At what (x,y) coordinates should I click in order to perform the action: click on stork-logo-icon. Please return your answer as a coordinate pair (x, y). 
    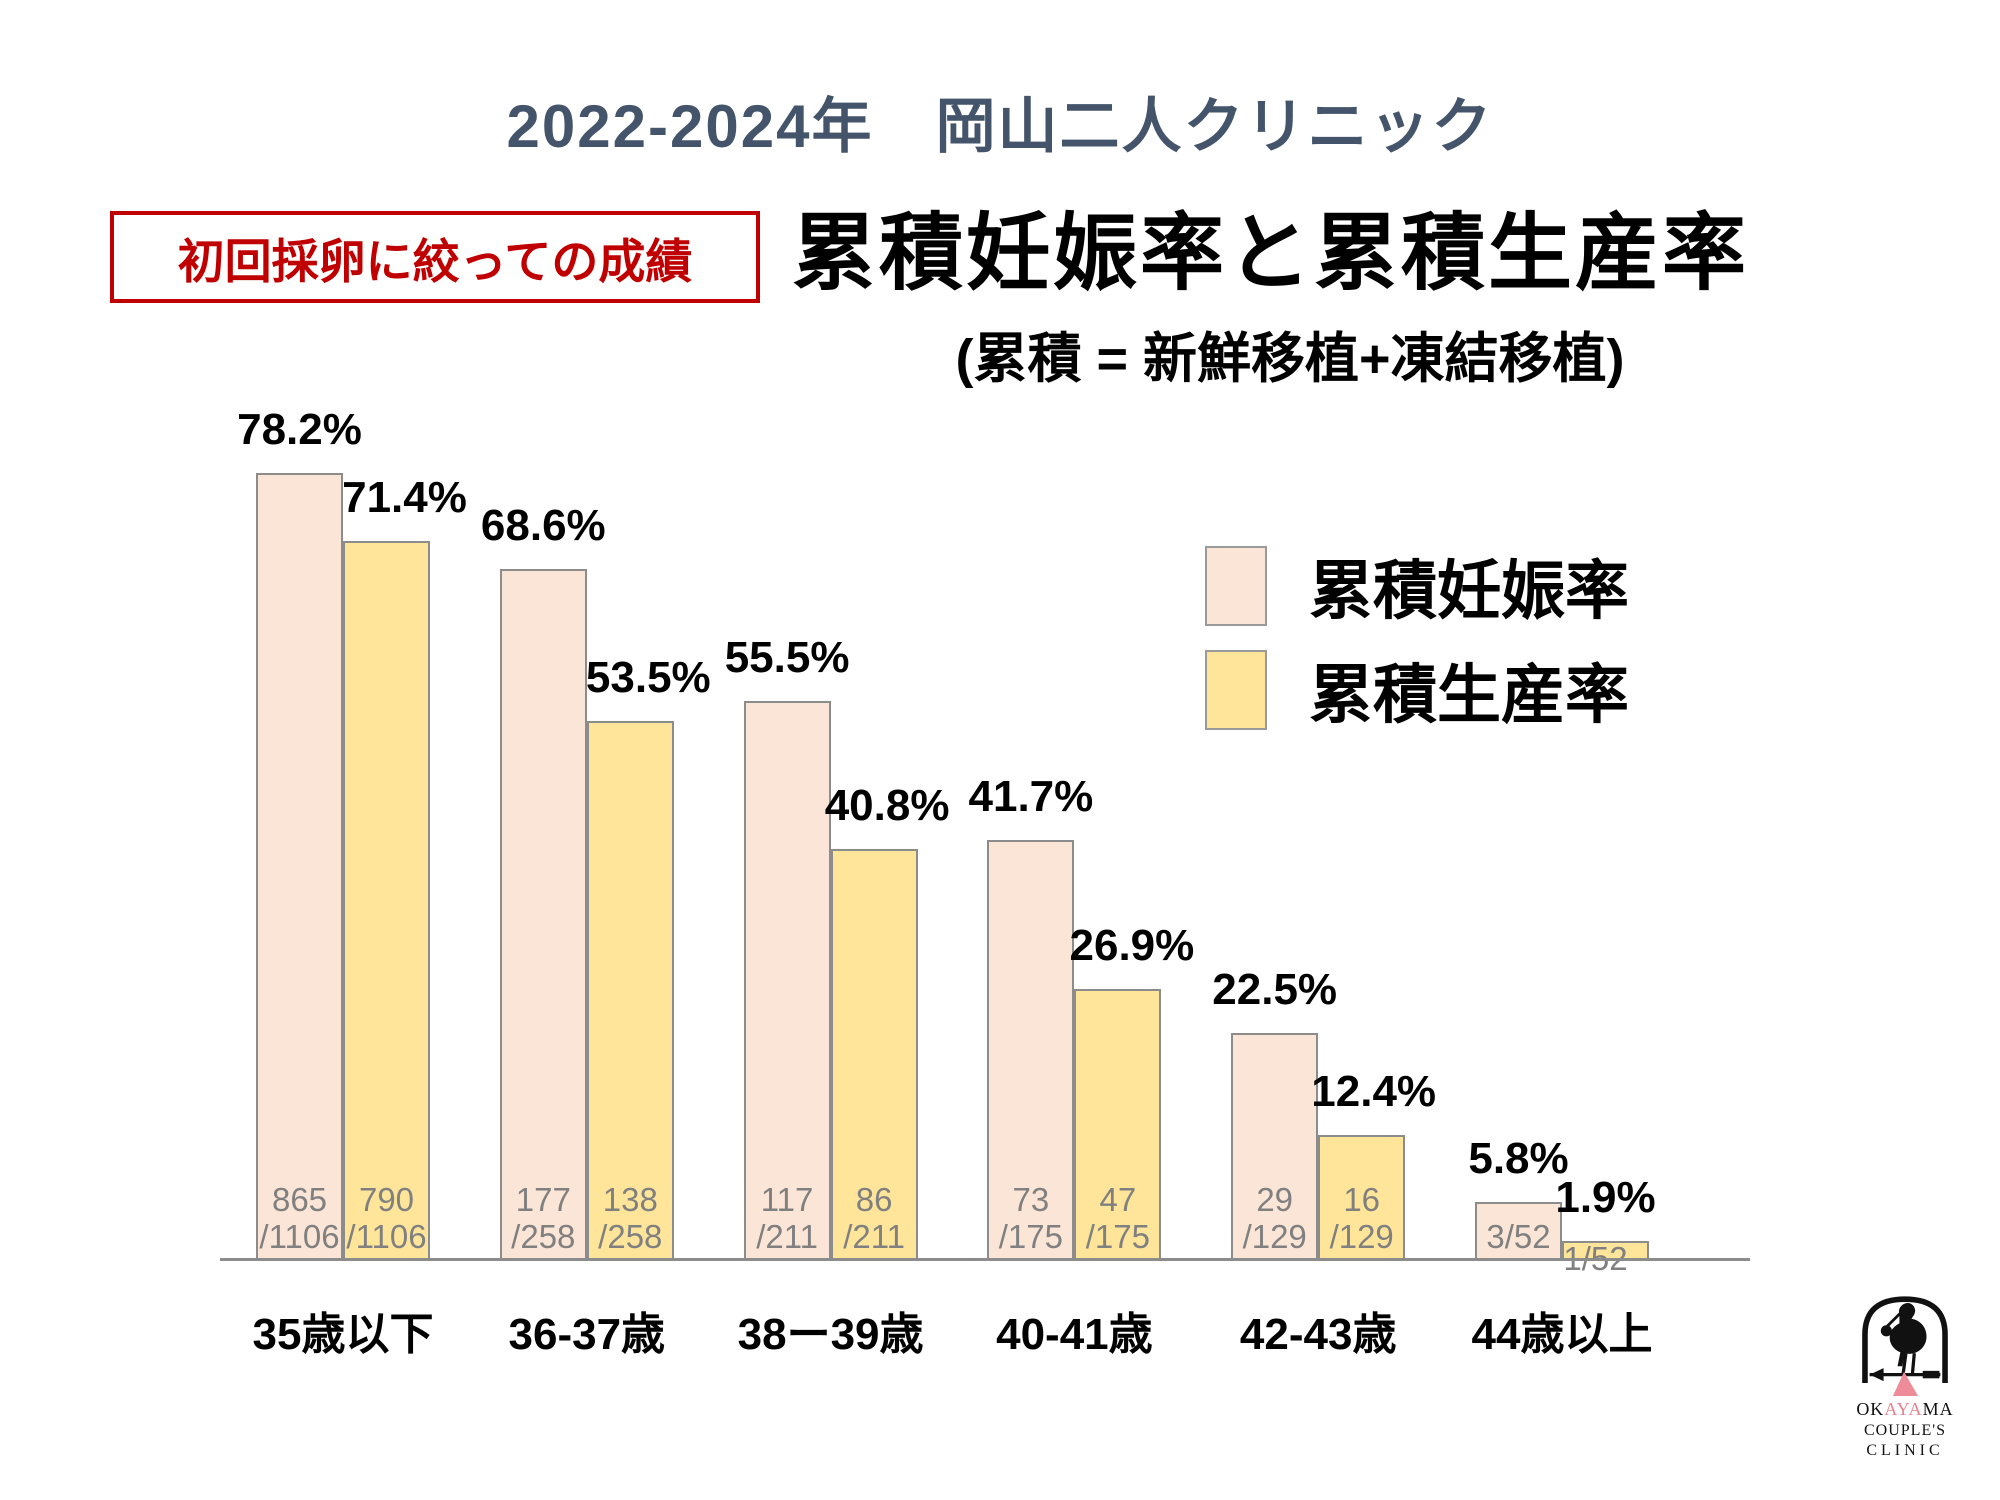
    Looking at the image, I should click on (1905, 1346).